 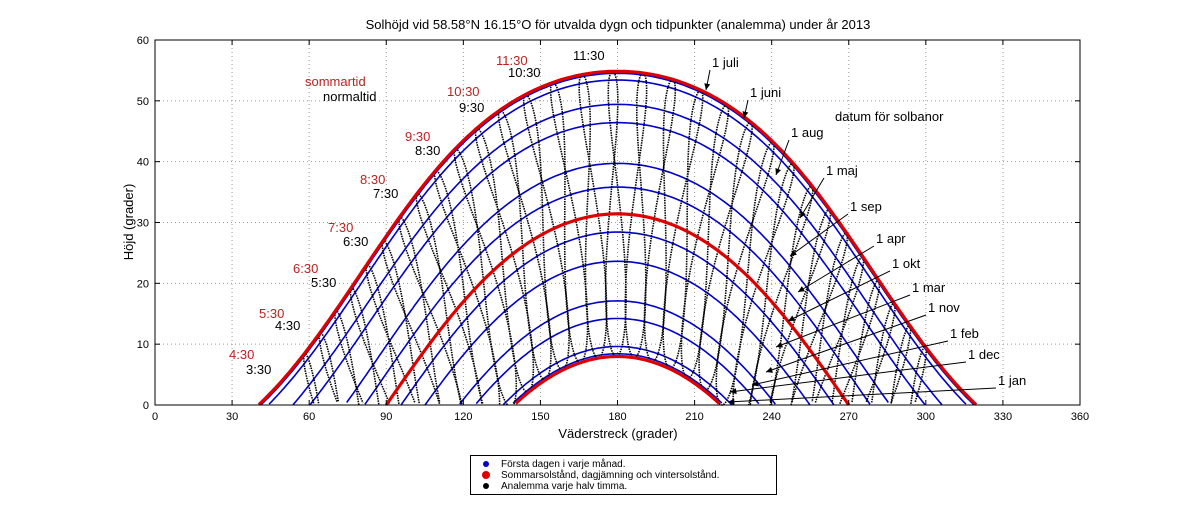 What do you see at coordinates (694, 417) in the screenshot?
I see `x-tick-label: 210` at bounding box center [694, 417].